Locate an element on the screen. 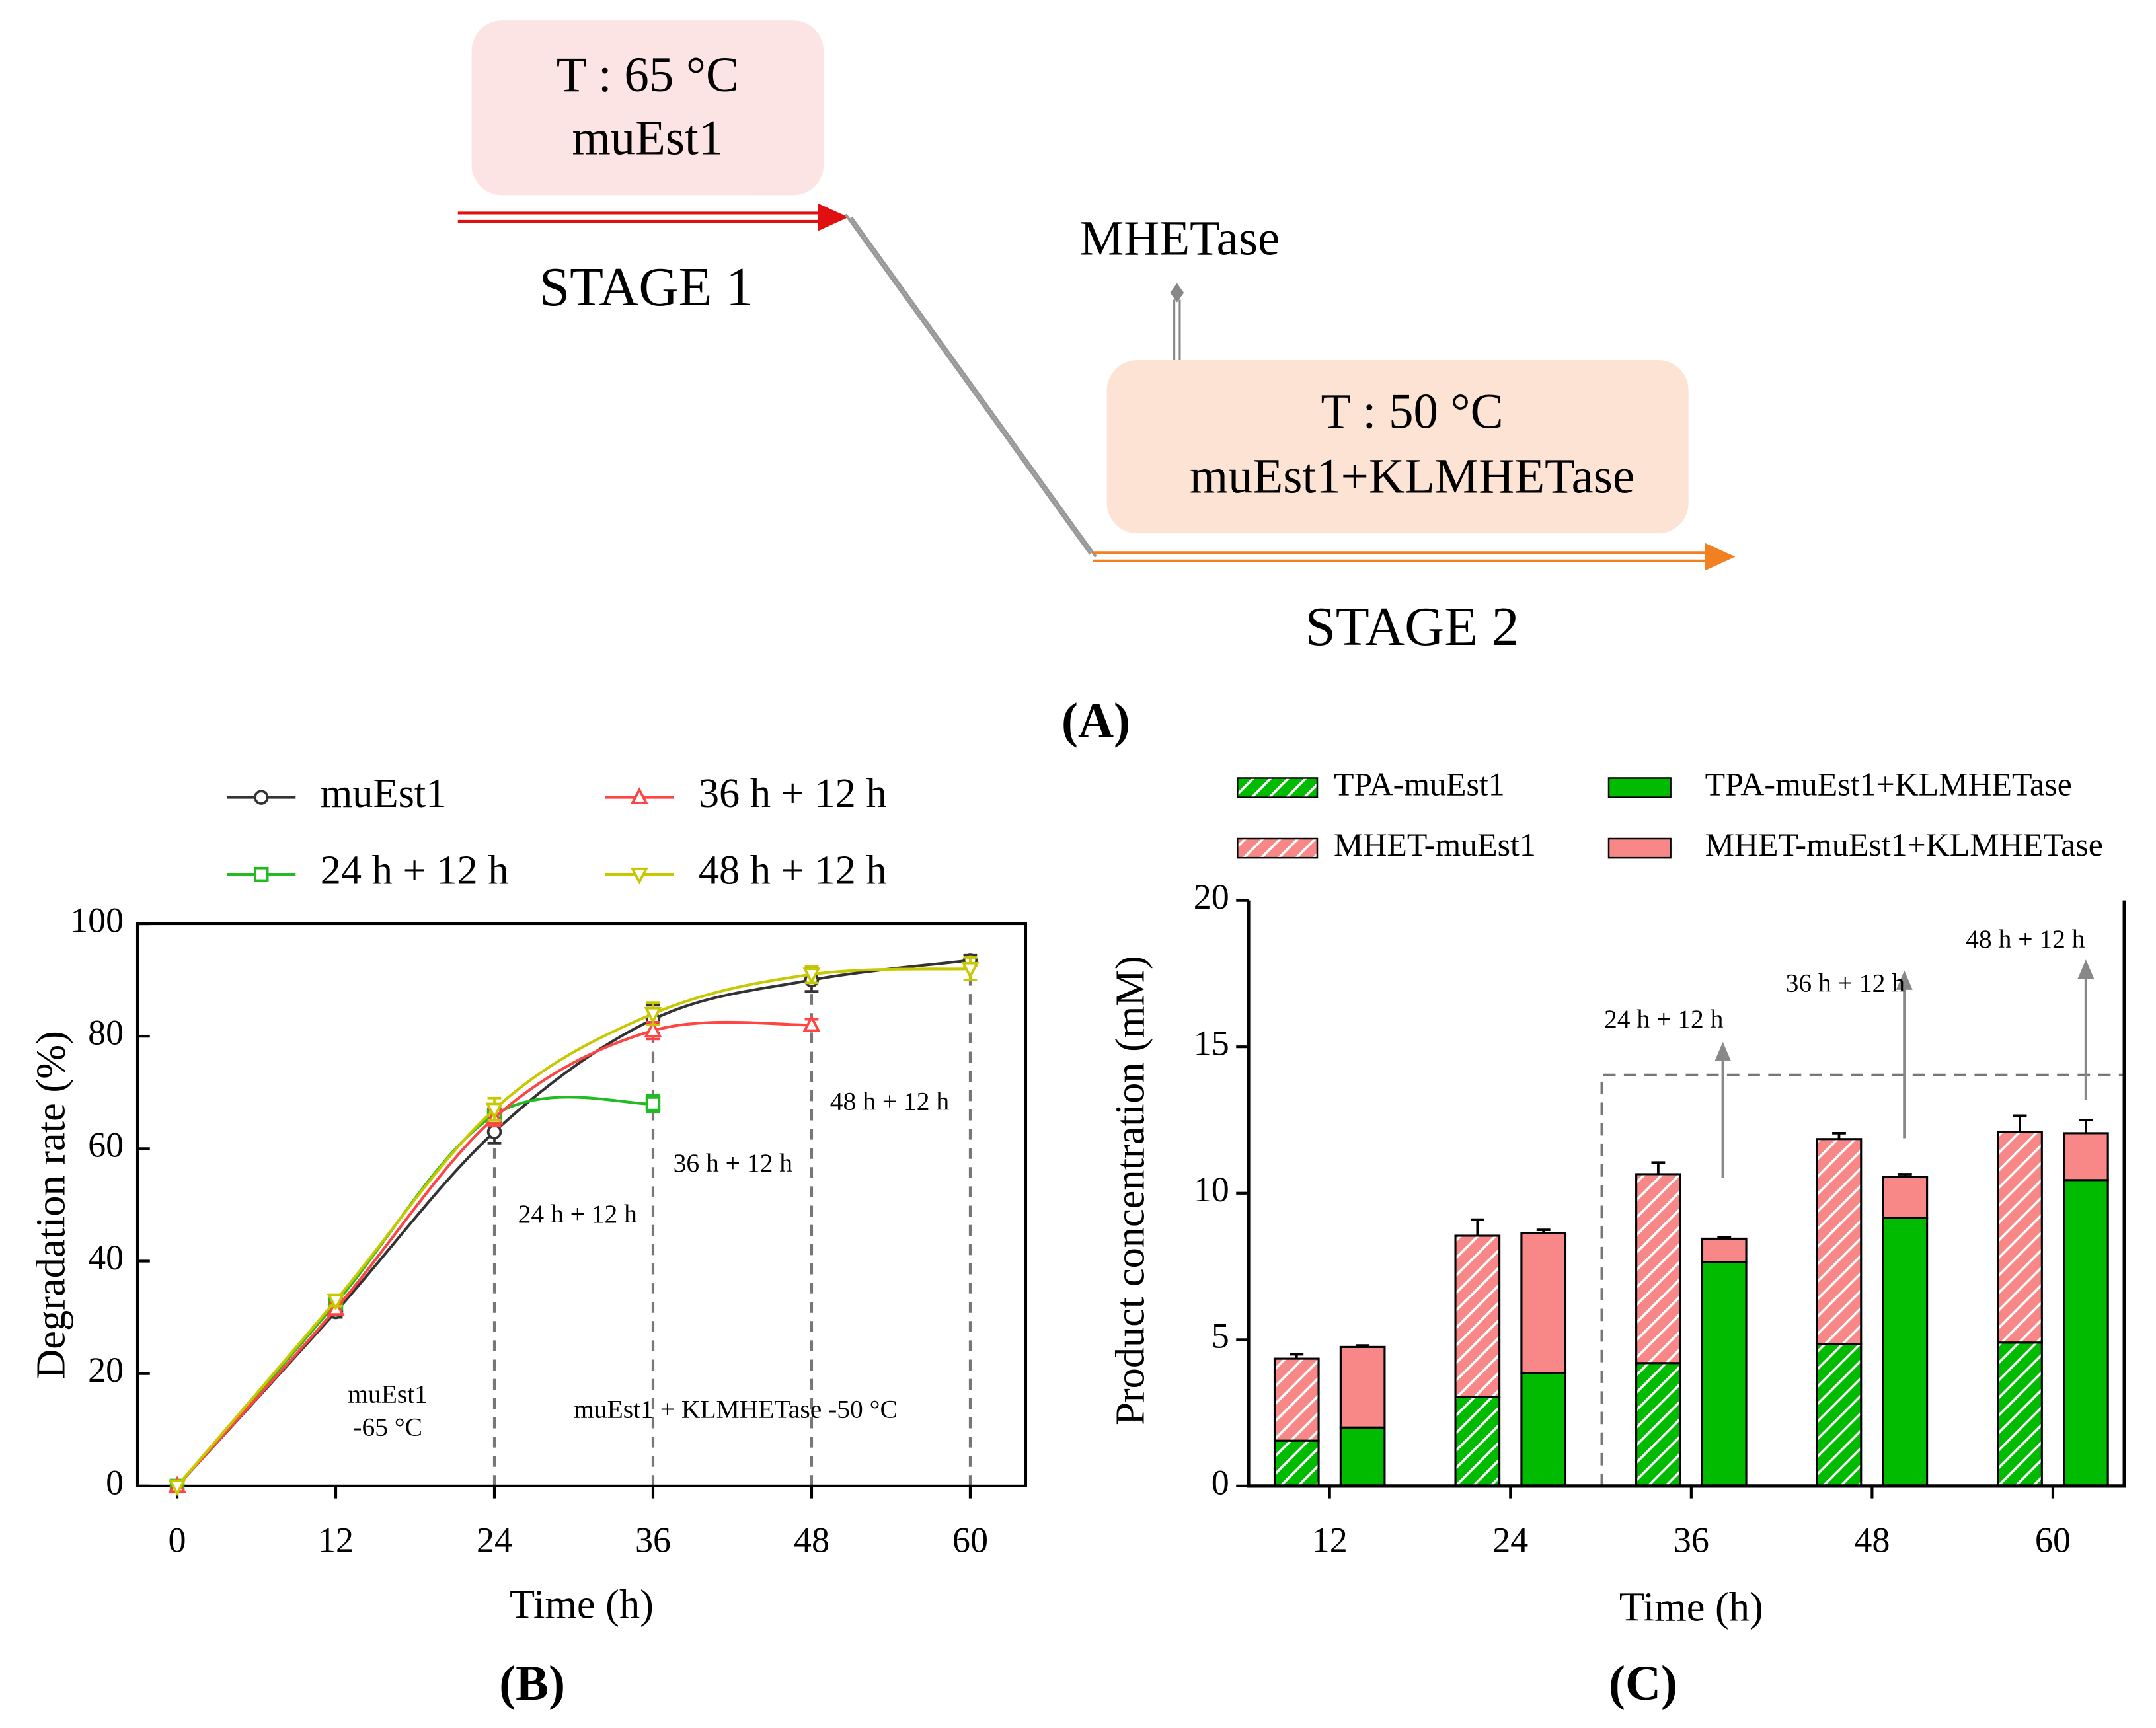  legend-label: 48 h + 12 h is located at coordinates (793, 870).